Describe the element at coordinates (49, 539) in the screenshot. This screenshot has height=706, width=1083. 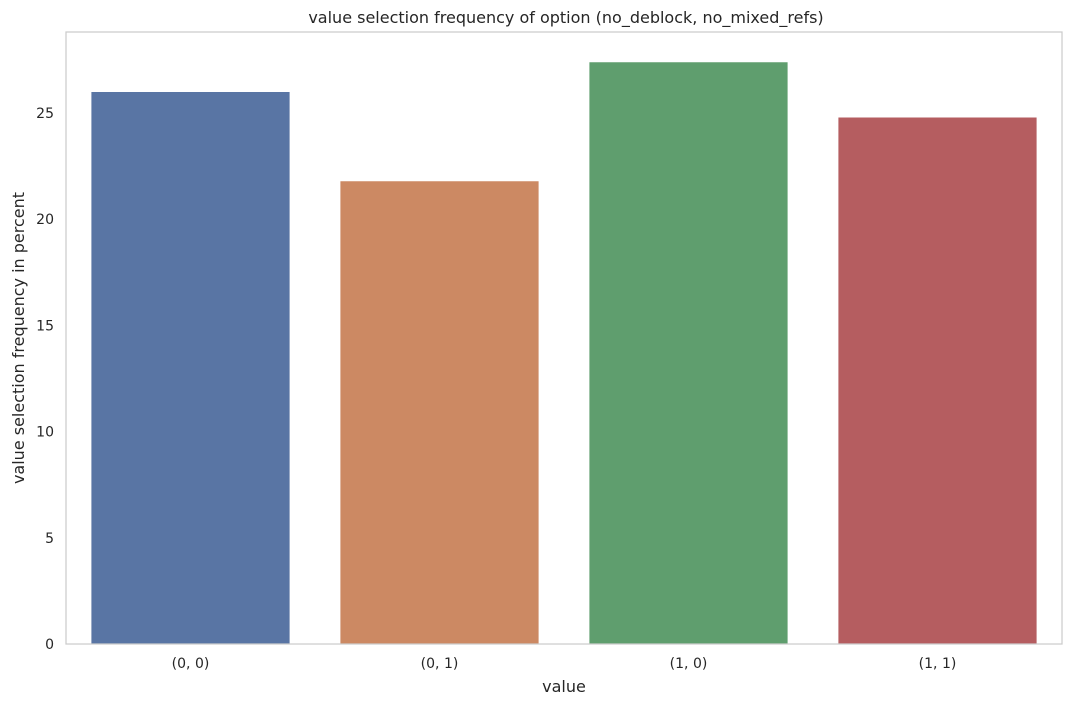
I see `y-tick-label: 5` at that location.